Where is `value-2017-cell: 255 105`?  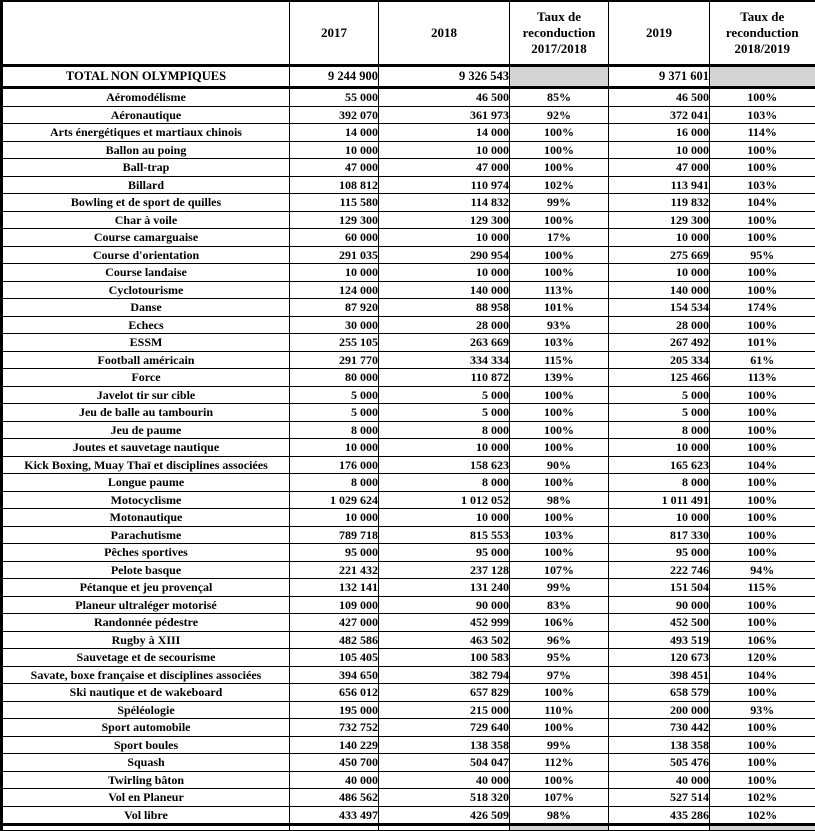
value-2017-cell: 255 105 is located at coordinates (334, 342).